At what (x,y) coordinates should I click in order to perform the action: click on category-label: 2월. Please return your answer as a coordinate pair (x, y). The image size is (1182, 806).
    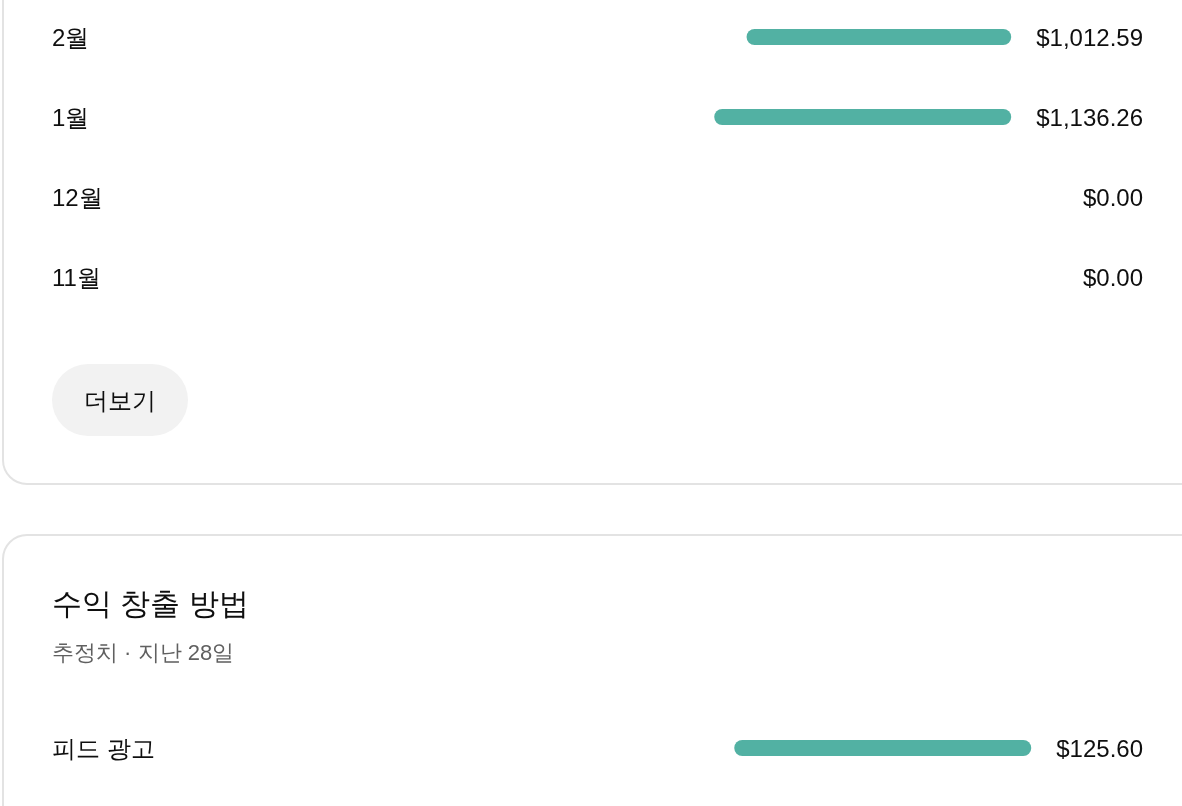
    Looking at the image, I should click on (71, 37).